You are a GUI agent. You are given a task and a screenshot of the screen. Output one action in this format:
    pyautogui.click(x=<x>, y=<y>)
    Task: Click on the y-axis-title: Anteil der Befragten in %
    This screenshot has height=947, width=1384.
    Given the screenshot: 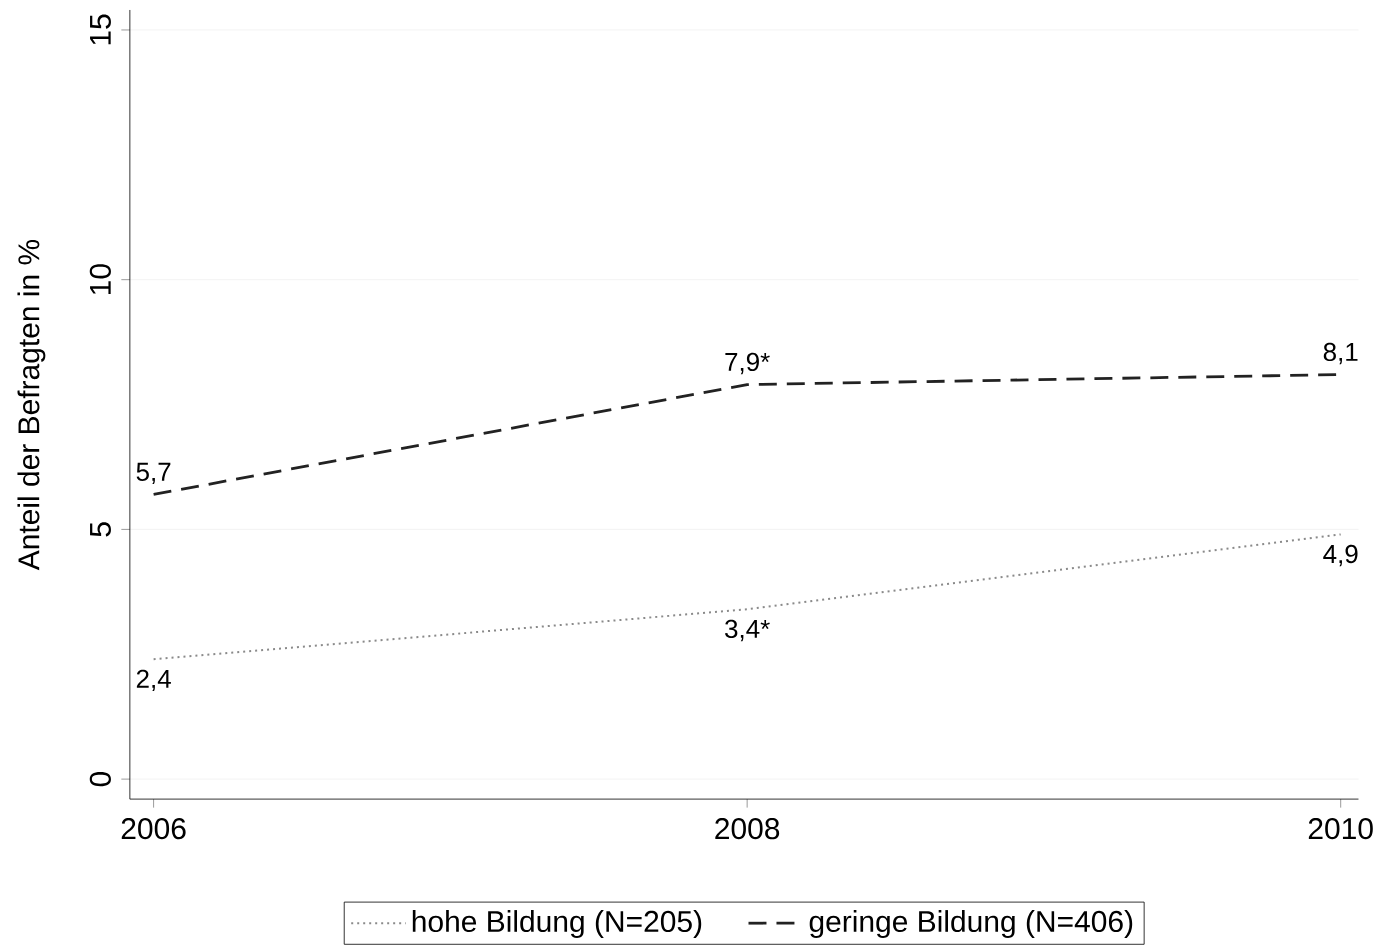 What is the action you would take?
    pyautogui.click(x=31, y=405)
    